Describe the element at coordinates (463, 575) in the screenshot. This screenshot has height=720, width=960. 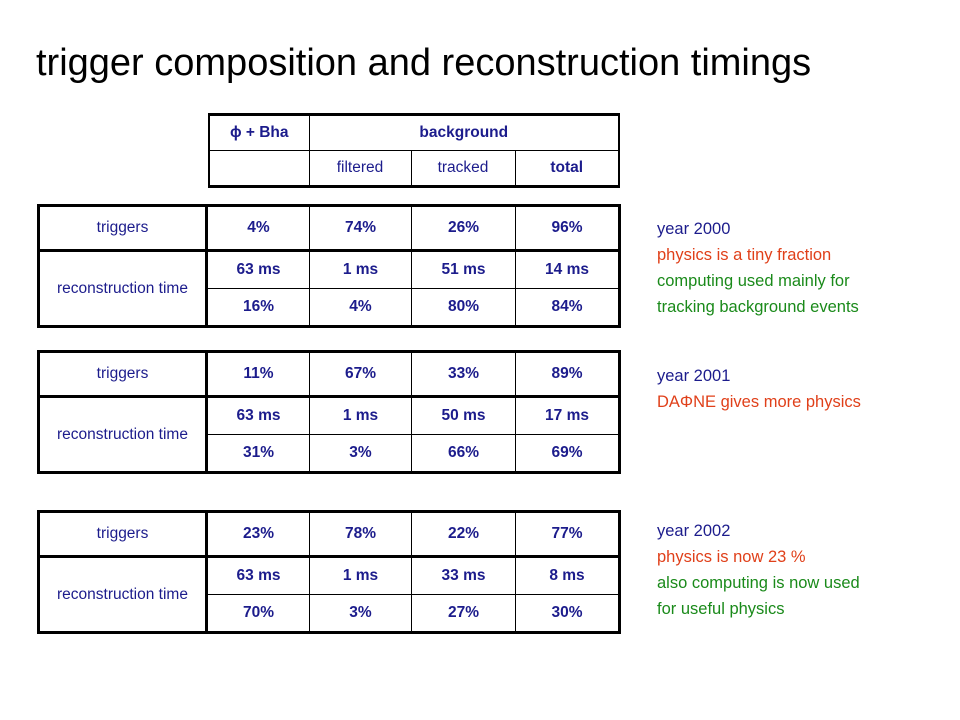
I see `reco-time-value: 33 ms` at that location.